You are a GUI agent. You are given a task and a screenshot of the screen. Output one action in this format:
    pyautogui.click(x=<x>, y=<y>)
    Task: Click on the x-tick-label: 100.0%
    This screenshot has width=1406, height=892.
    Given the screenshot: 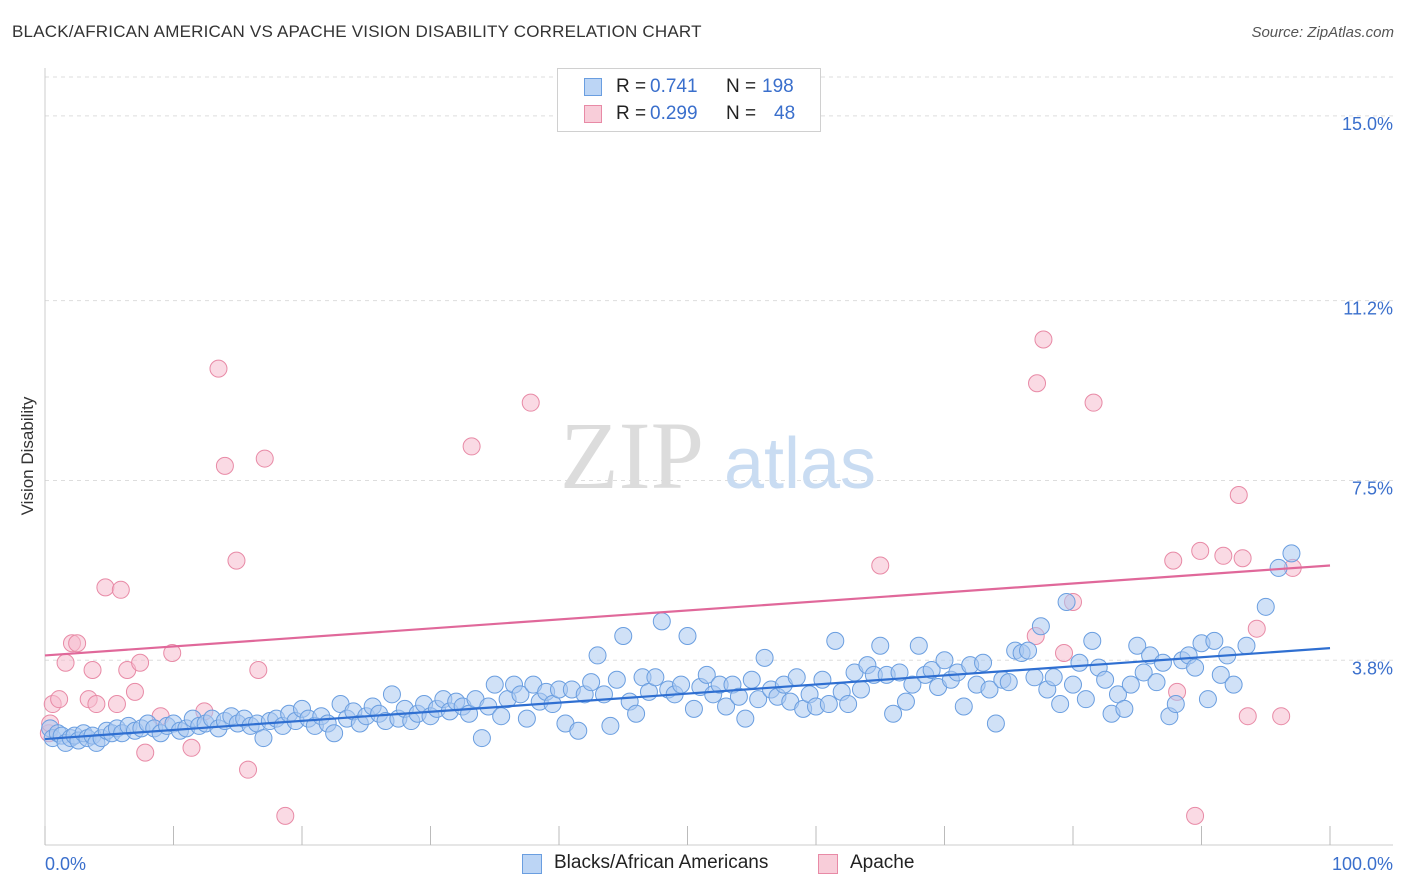 What is the action you would take?
    pyautogui.click(x=1362, y=864)
    